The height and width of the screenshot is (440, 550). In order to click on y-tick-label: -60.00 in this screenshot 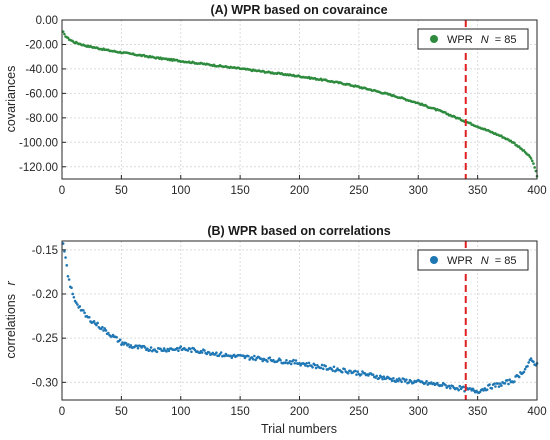, I will do `click(41, 94)`.